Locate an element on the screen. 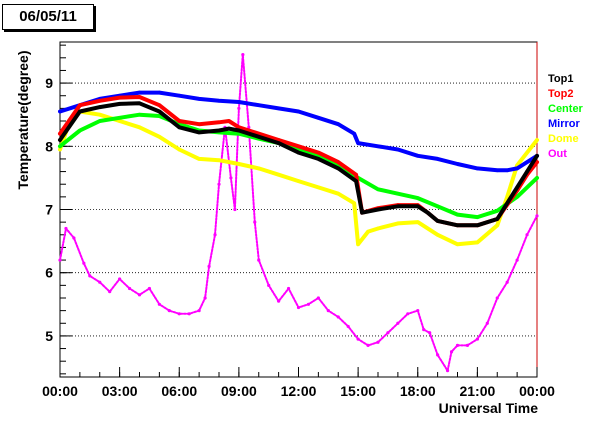  y-tick-label: 8 is located at coordinates (49, 146).